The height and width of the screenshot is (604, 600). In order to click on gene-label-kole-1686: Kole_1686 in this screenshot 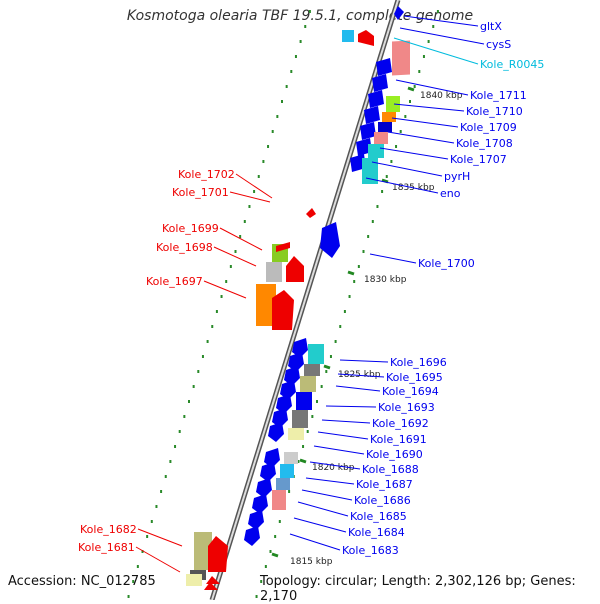, I will do `click(382, 500)`.